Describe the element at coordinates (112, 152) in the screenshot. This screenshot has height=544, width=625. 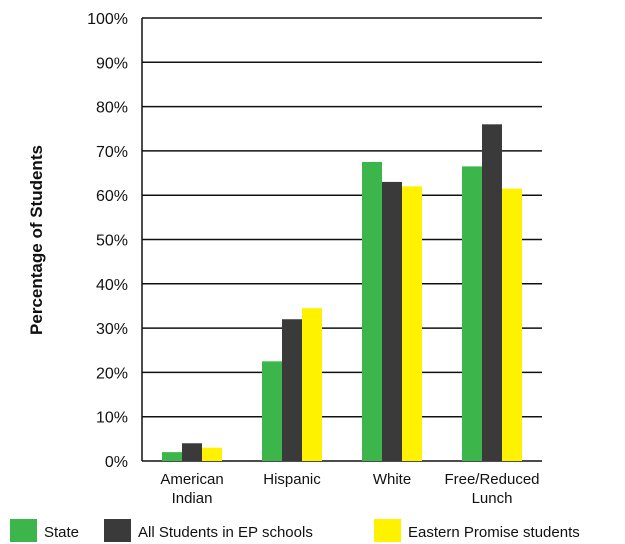
I see `y-tick-label: 70%` at that location.